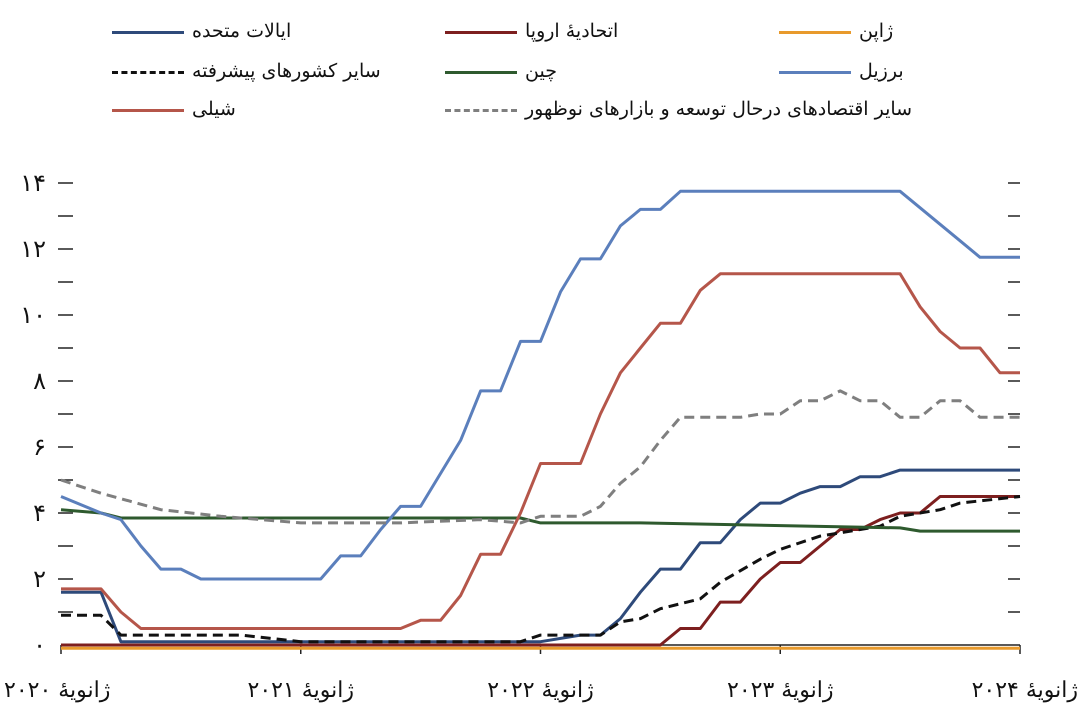 The height and width of the screenshot is (721, 1082). I want to click on x-tick-label-4: ژانویهٔ ۲۰۲۴, so click(1025, 690).